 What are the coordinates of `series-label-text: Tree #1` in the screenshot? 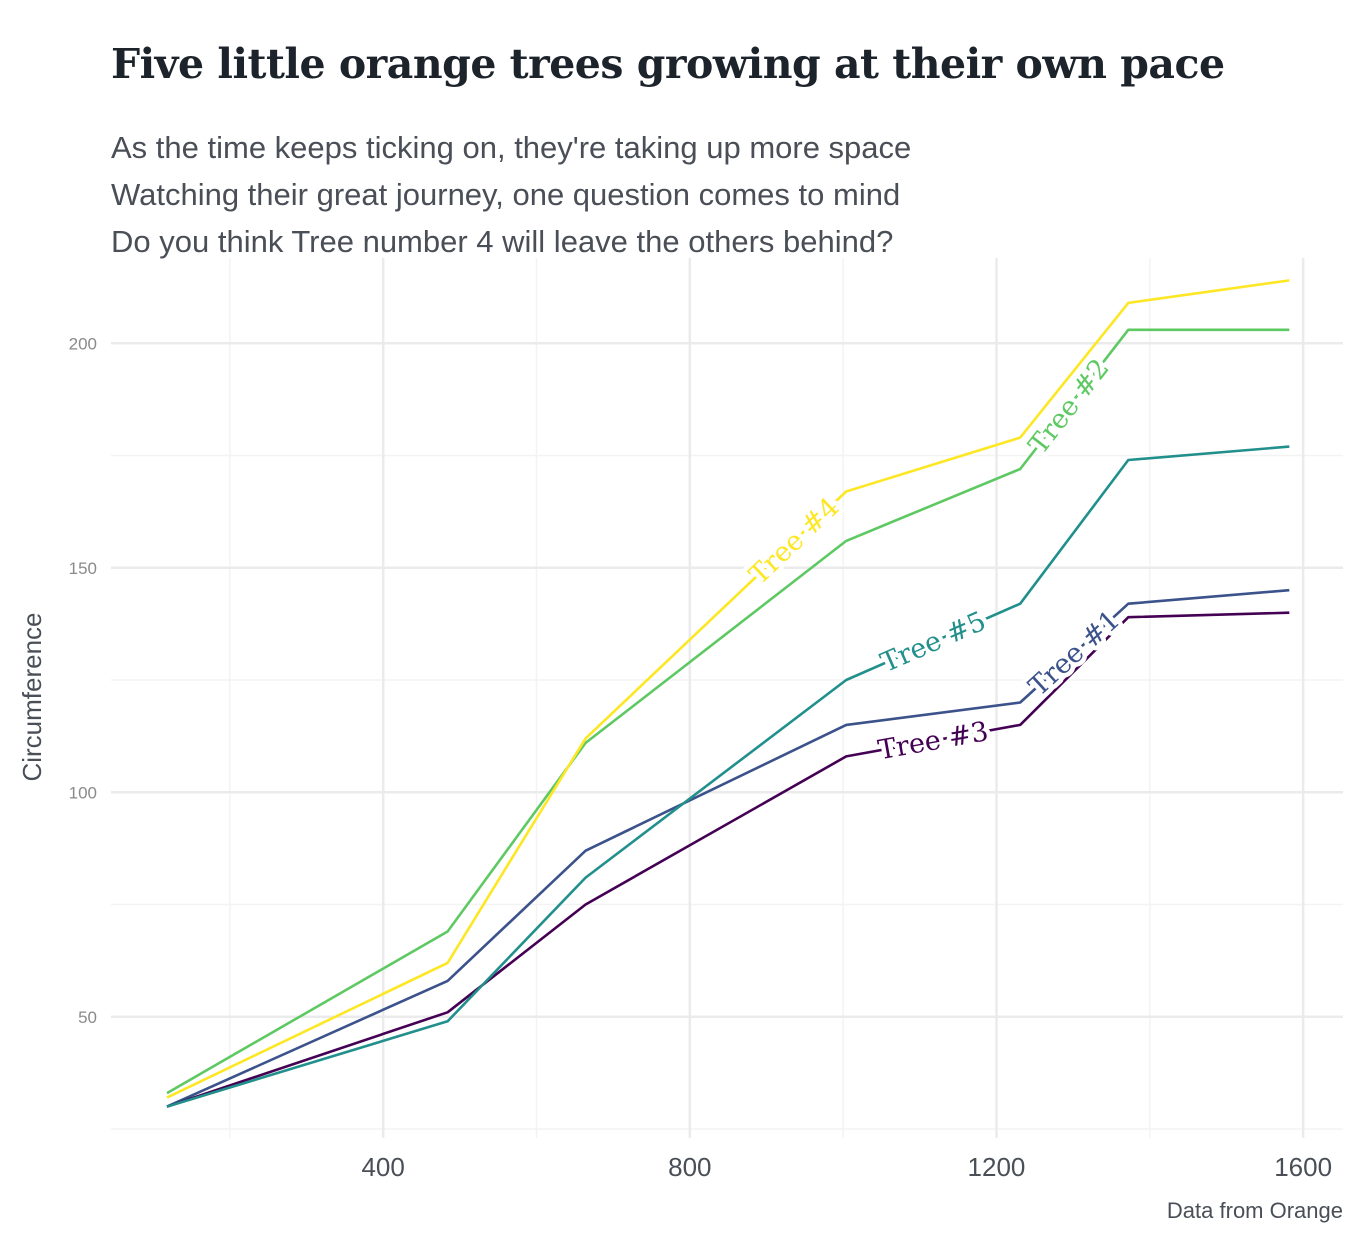 It's located at (1074, 654).